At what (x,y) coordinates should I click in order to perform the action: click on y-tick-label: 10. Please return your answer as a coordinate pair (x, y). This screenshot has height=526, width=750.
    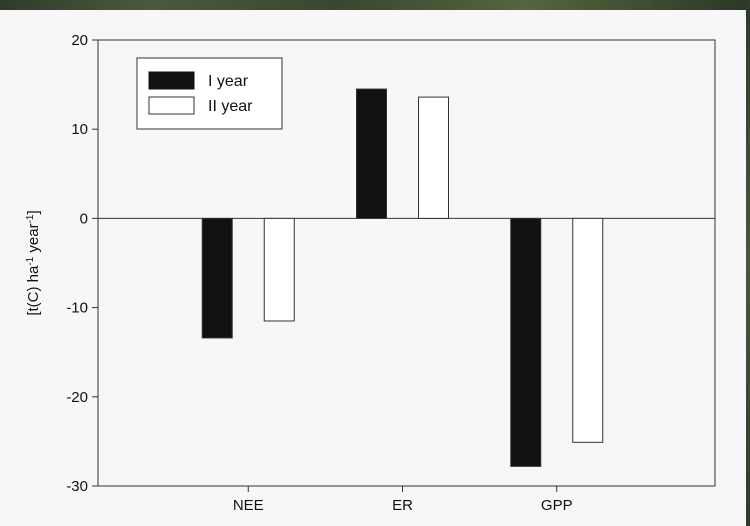
    Looking at the image, I should click on (79, 129).